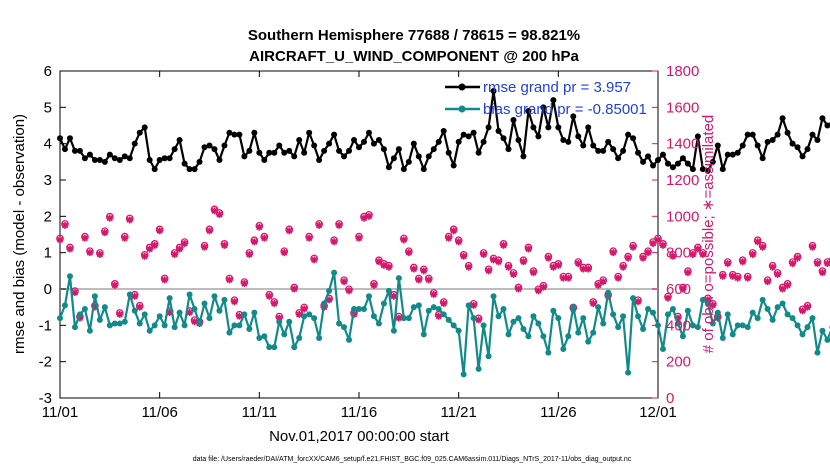 The image size is (830, 470). Describe the element at coordinates (48, 107) in the screenshot. I see `y-tick-label: 5` at that location.